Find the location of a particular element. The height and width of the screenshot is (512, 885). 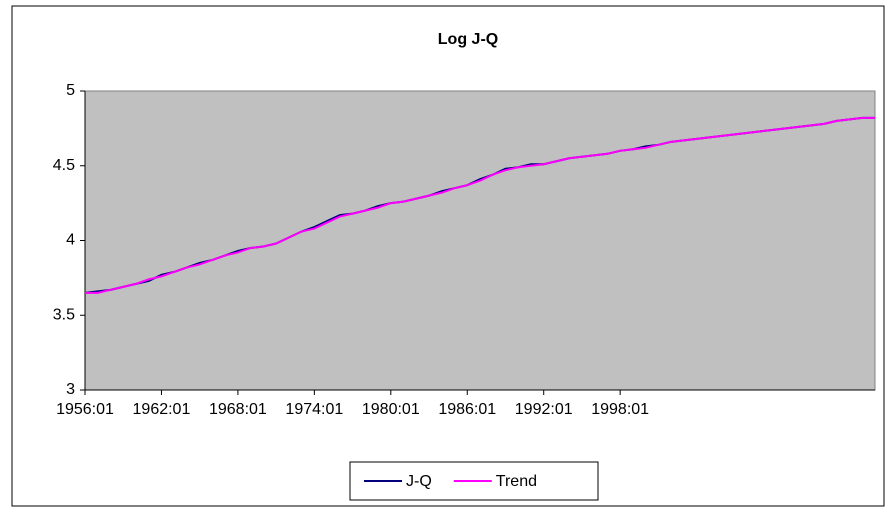

x-tick-label: 1968:01 is located at coordinates (238, 409).